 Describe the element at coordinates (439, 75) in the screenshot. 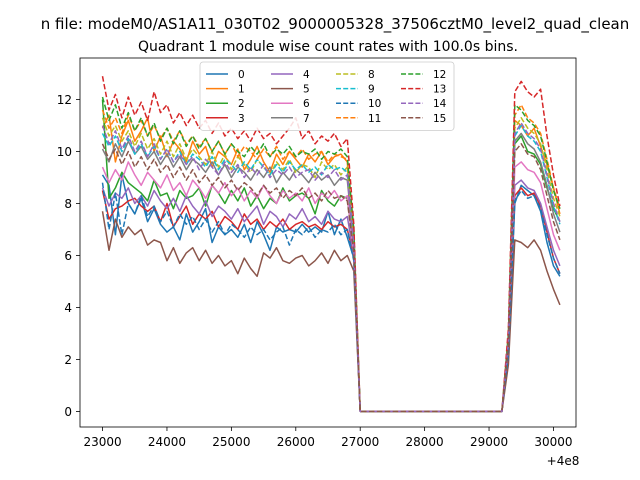

I see `legend-label-12: 12` at that location.